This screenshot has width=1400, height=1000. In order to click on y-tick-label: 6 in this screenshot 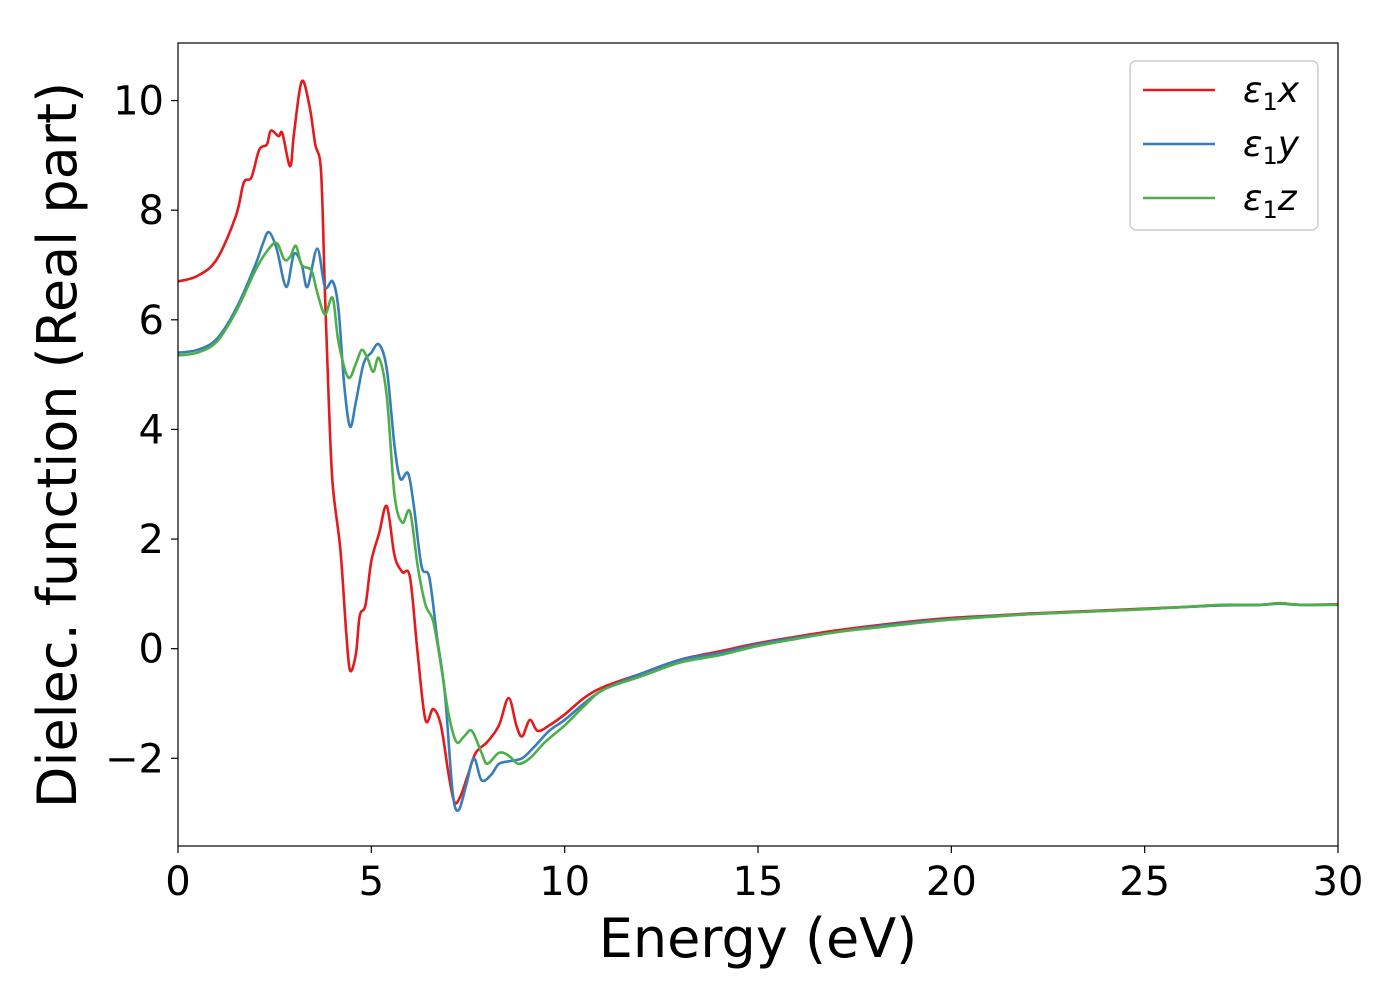, I will do `click(151, 321)`.